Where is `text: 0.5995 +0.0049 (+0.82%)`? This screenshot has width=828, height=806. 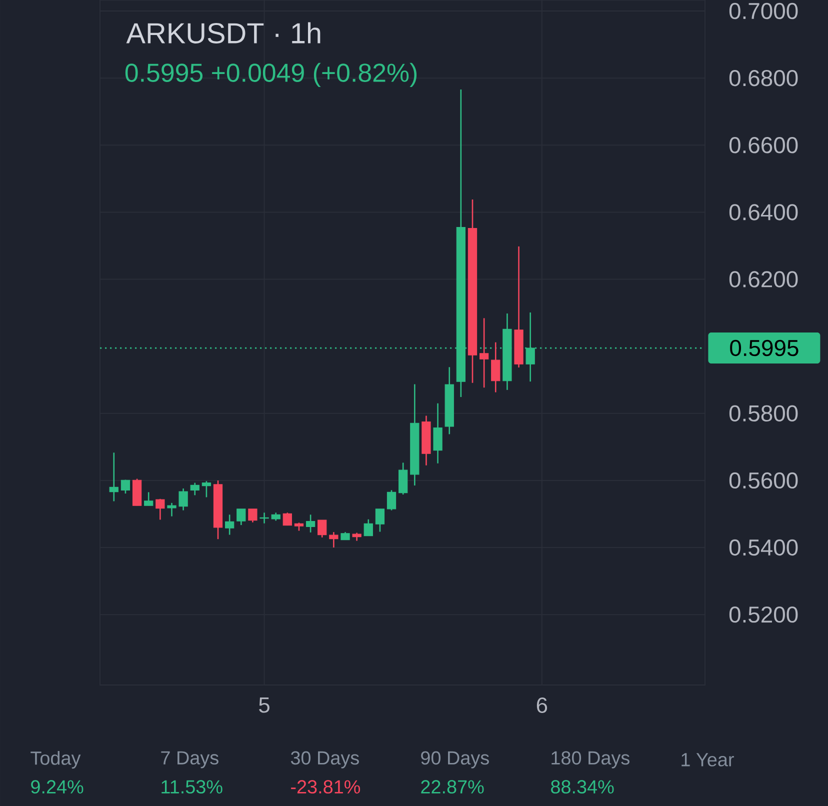
text: 0.5995 +0.0049 (+0.82%) is located at coordinates (271, 75).